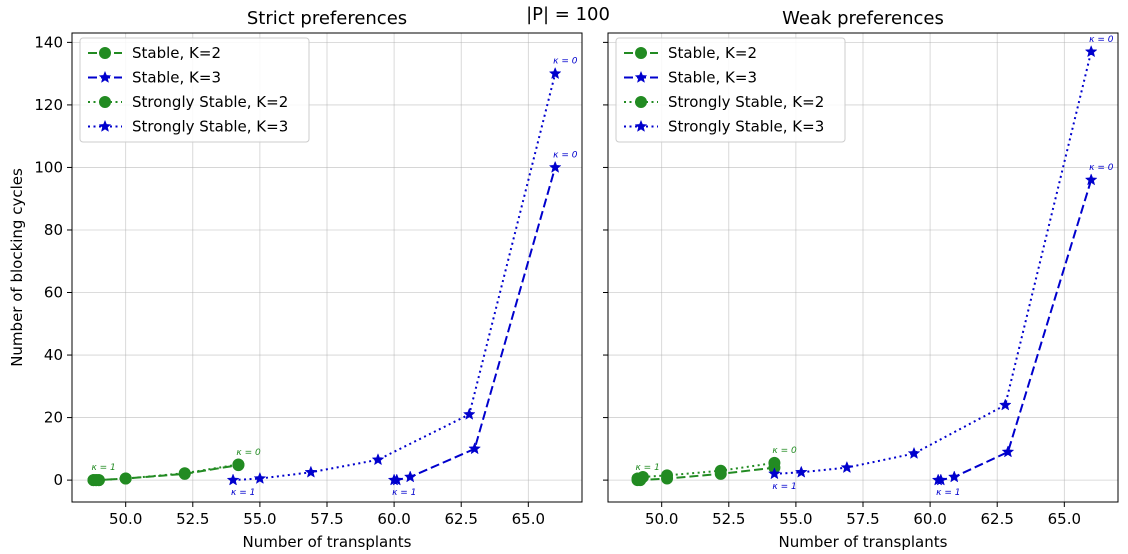 The image size is (1128, 554). What do you see at coordinates (863, 18) in the screenshot?
I see `panel-title: Weak preferences` at bounding box center [863, 18].